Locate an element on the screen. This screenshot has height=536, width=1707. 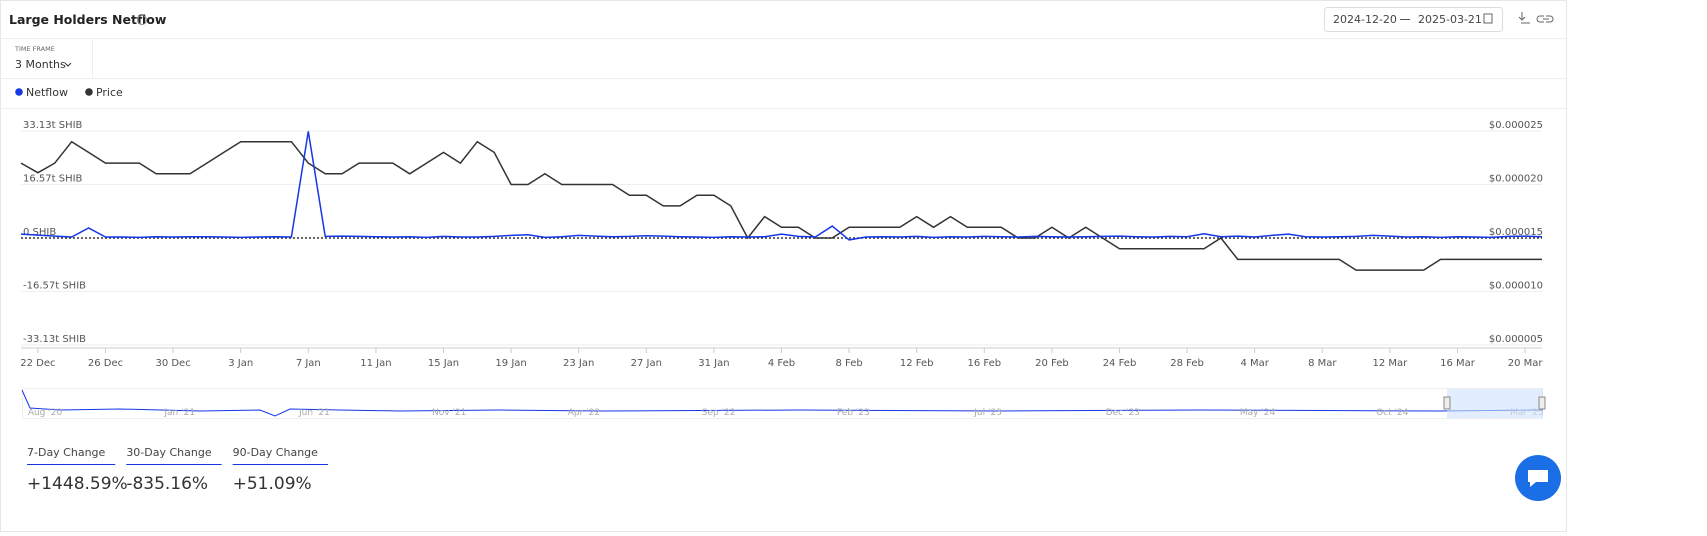
navigator-label: Nov '21 is located at coordinates (449, 413).